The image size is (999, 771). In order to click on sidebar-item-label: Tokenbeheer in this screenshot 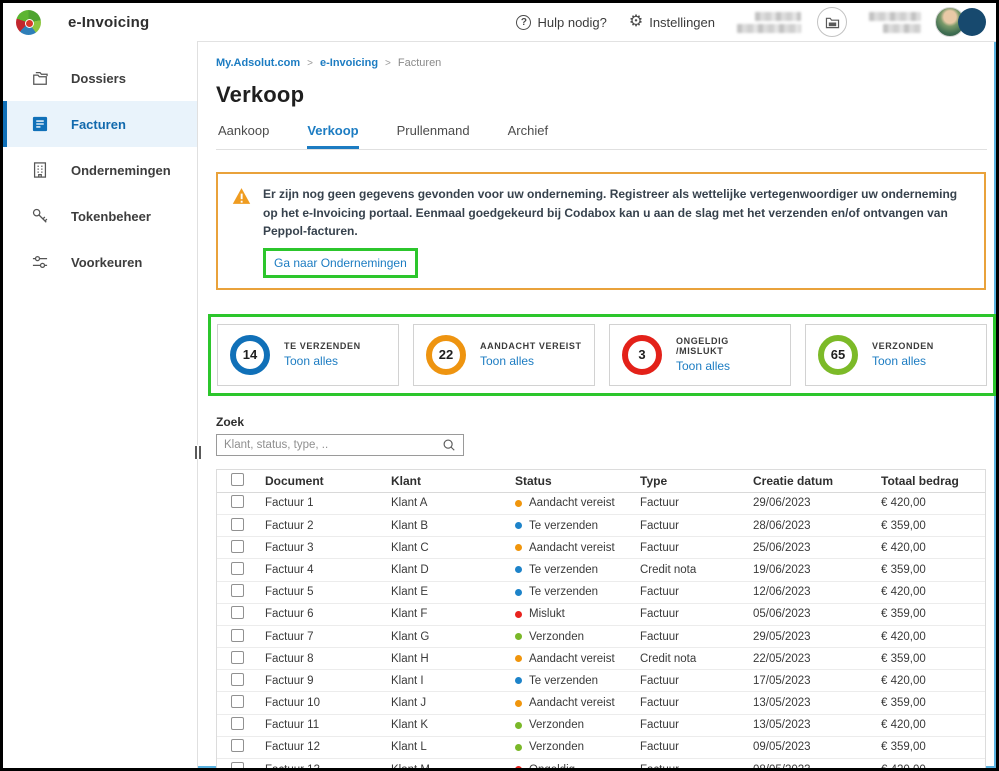, I will do `click(111, 216)`.